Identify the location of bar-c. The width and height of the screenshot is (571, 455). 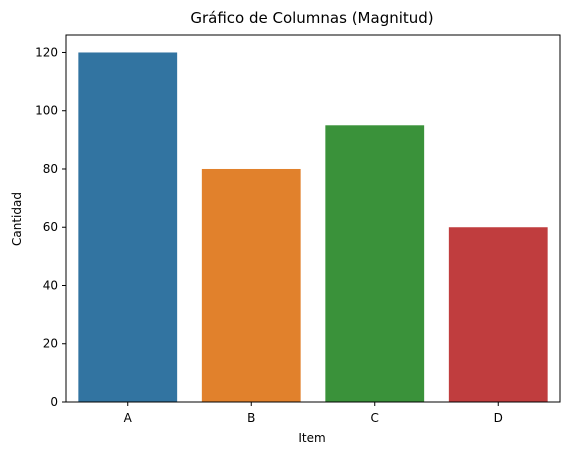
(375, 263).